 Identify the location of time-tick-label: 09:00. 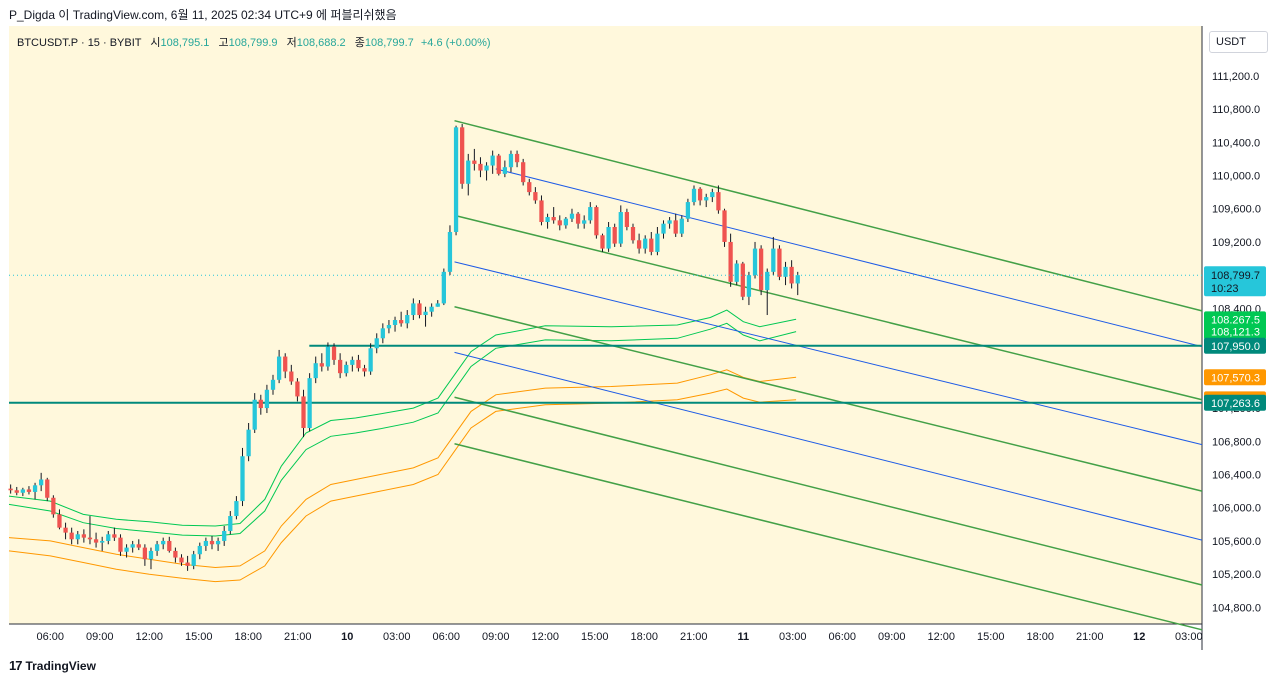
(892, 637).